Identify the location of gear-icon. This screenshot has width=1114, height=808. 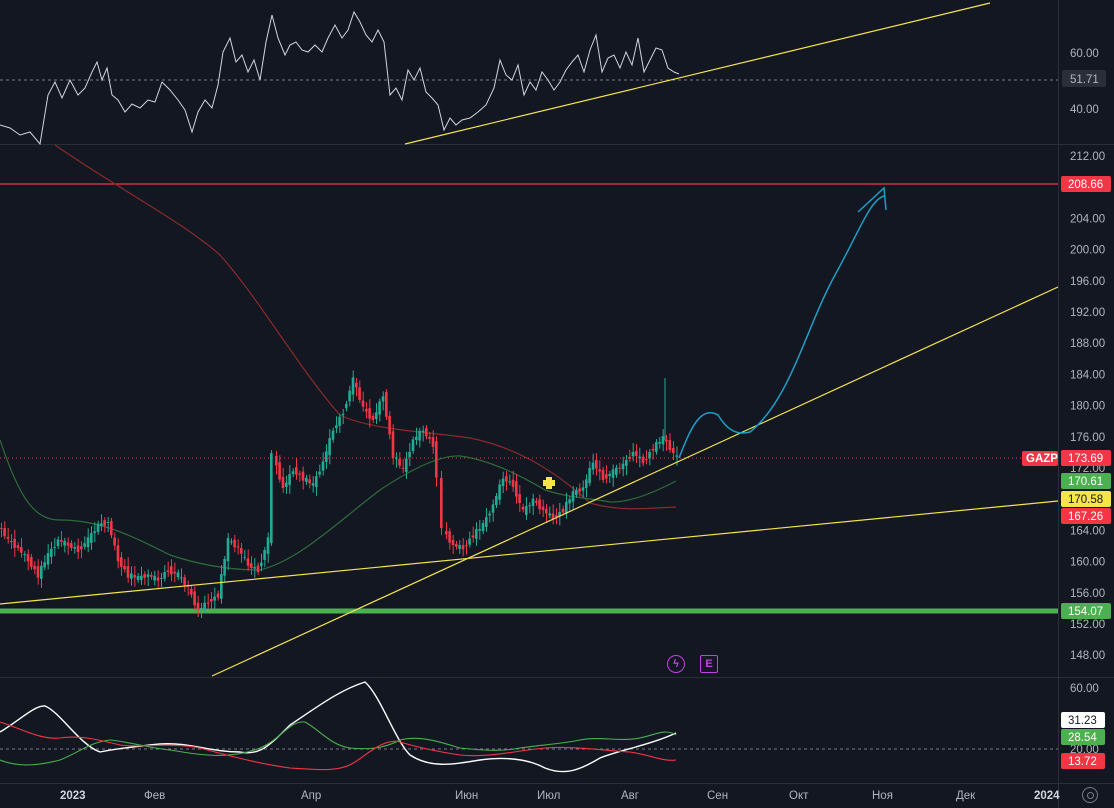
(1090, 795).